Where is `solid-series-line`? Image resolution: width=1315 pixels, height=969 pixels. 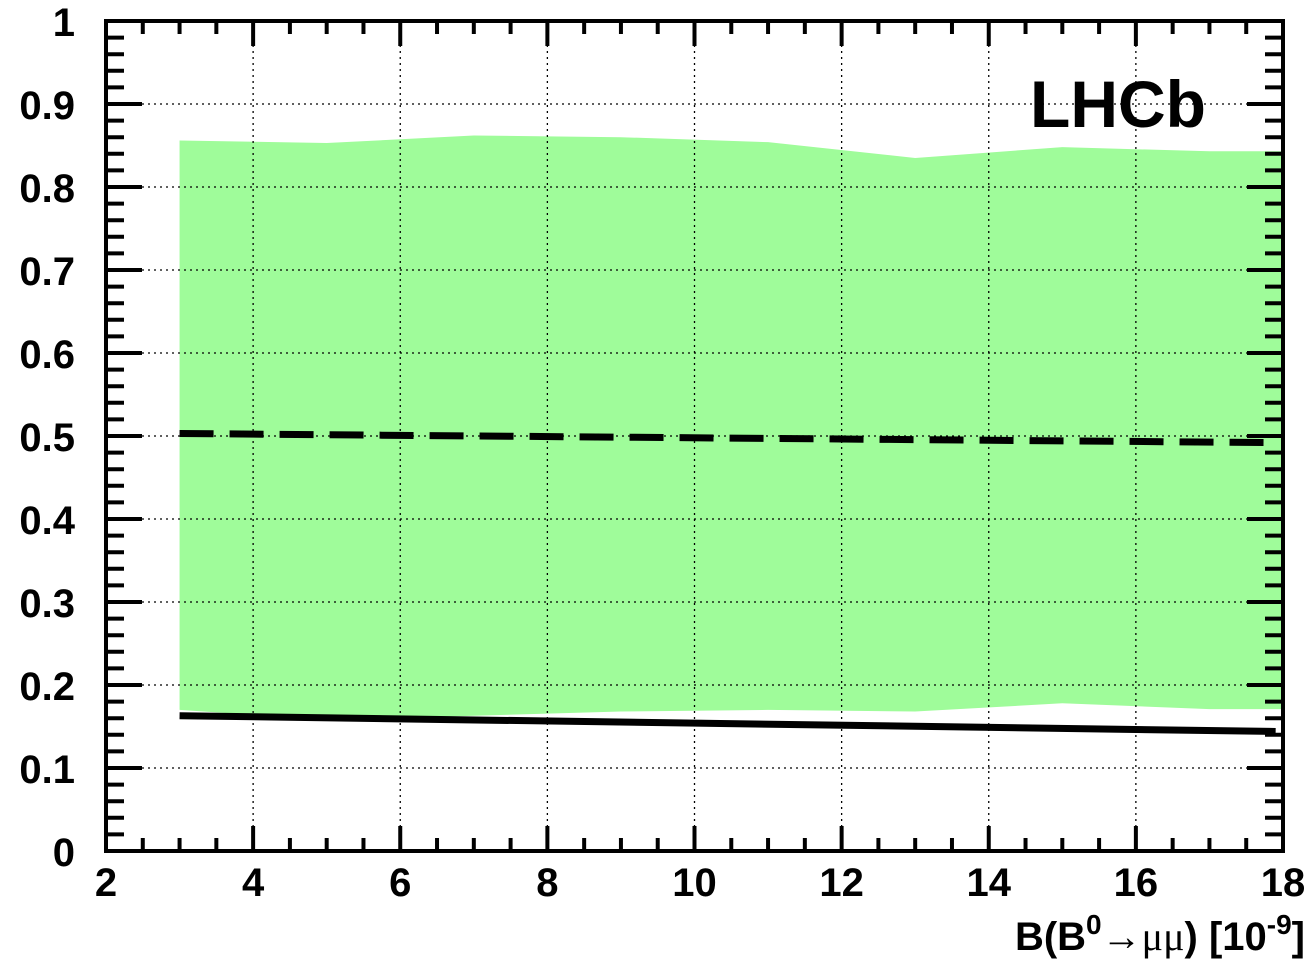
solid-series-line is located at coordinates (727, 723).